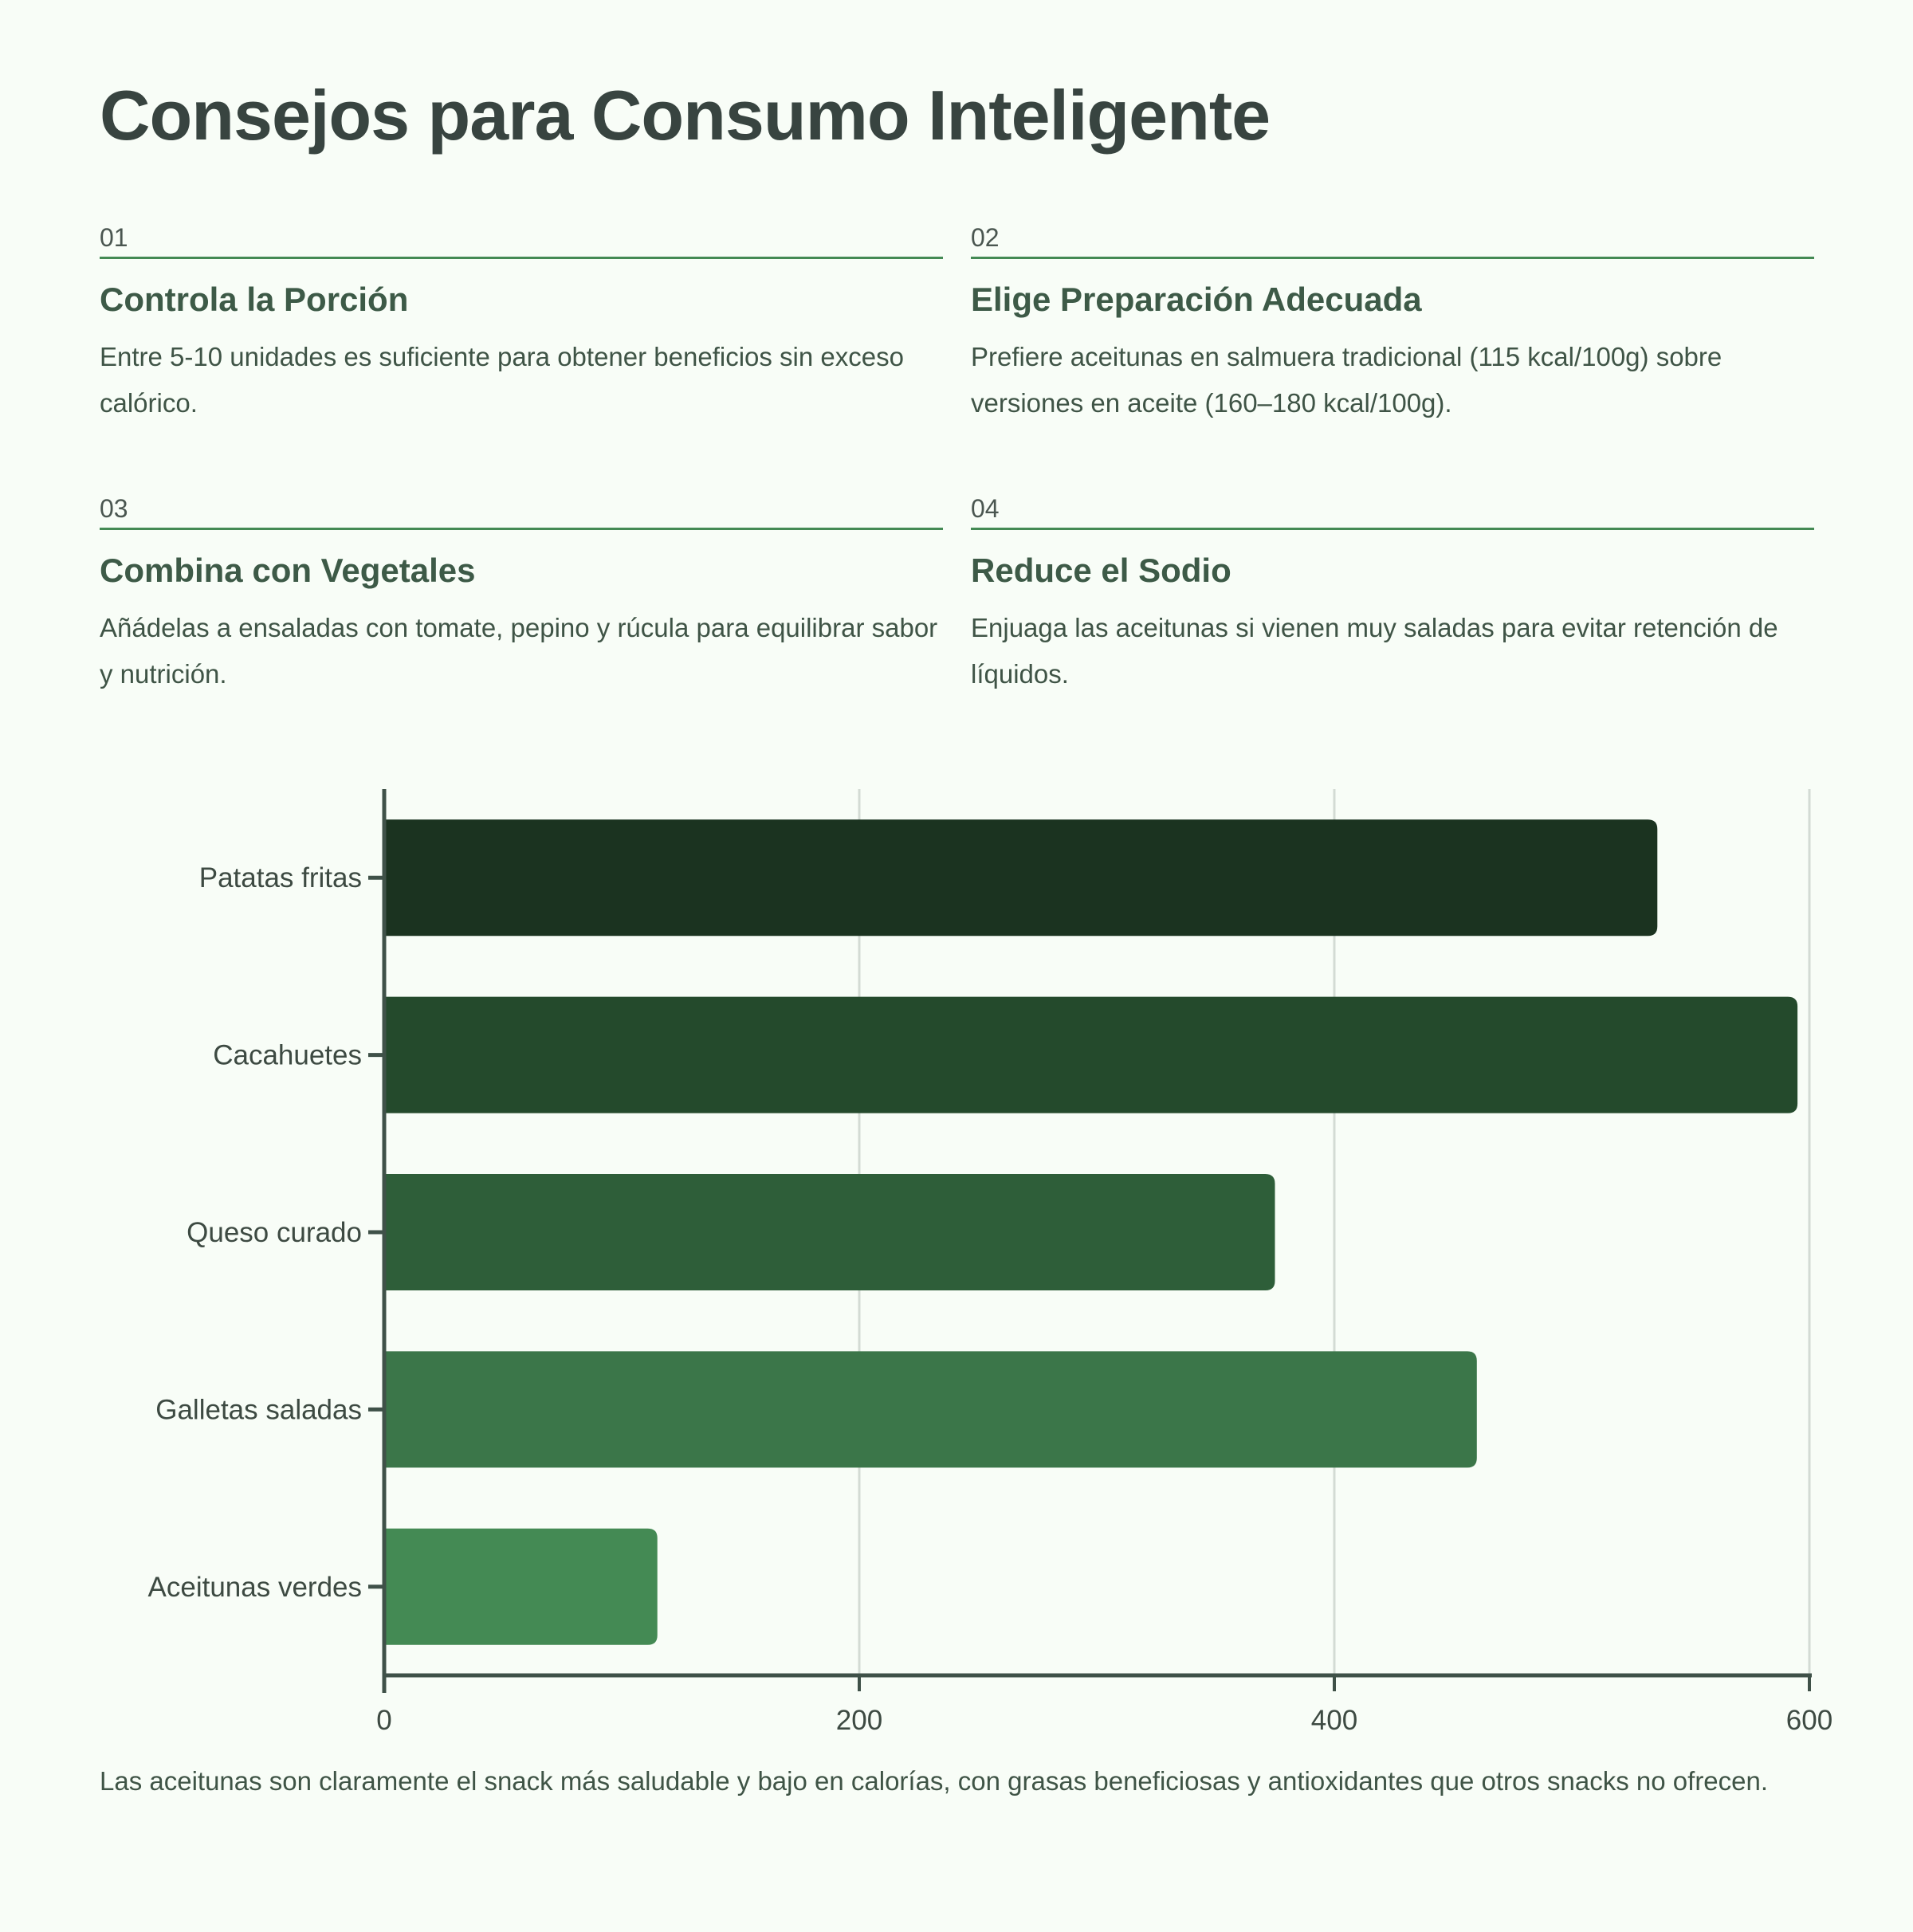 This screenshot has height=1932, width=1913. Describe the element at coordinates (114, 238) in the screenshot. I see `tip-number: 01` at that location.